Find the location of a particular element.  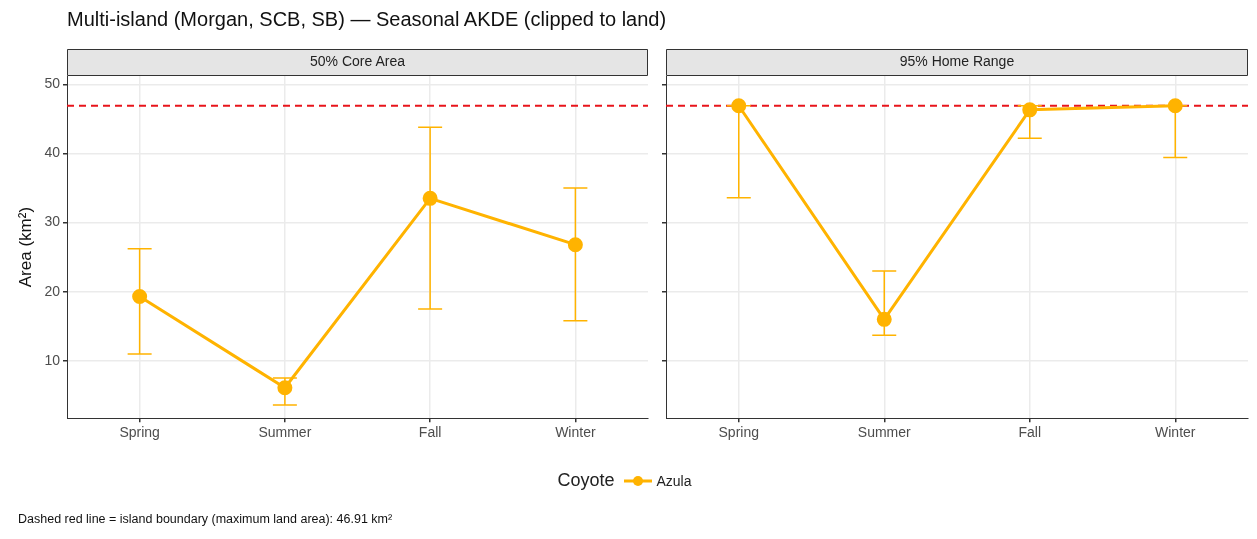

y-tick-label: 20 is located at coordinates (52, 290).